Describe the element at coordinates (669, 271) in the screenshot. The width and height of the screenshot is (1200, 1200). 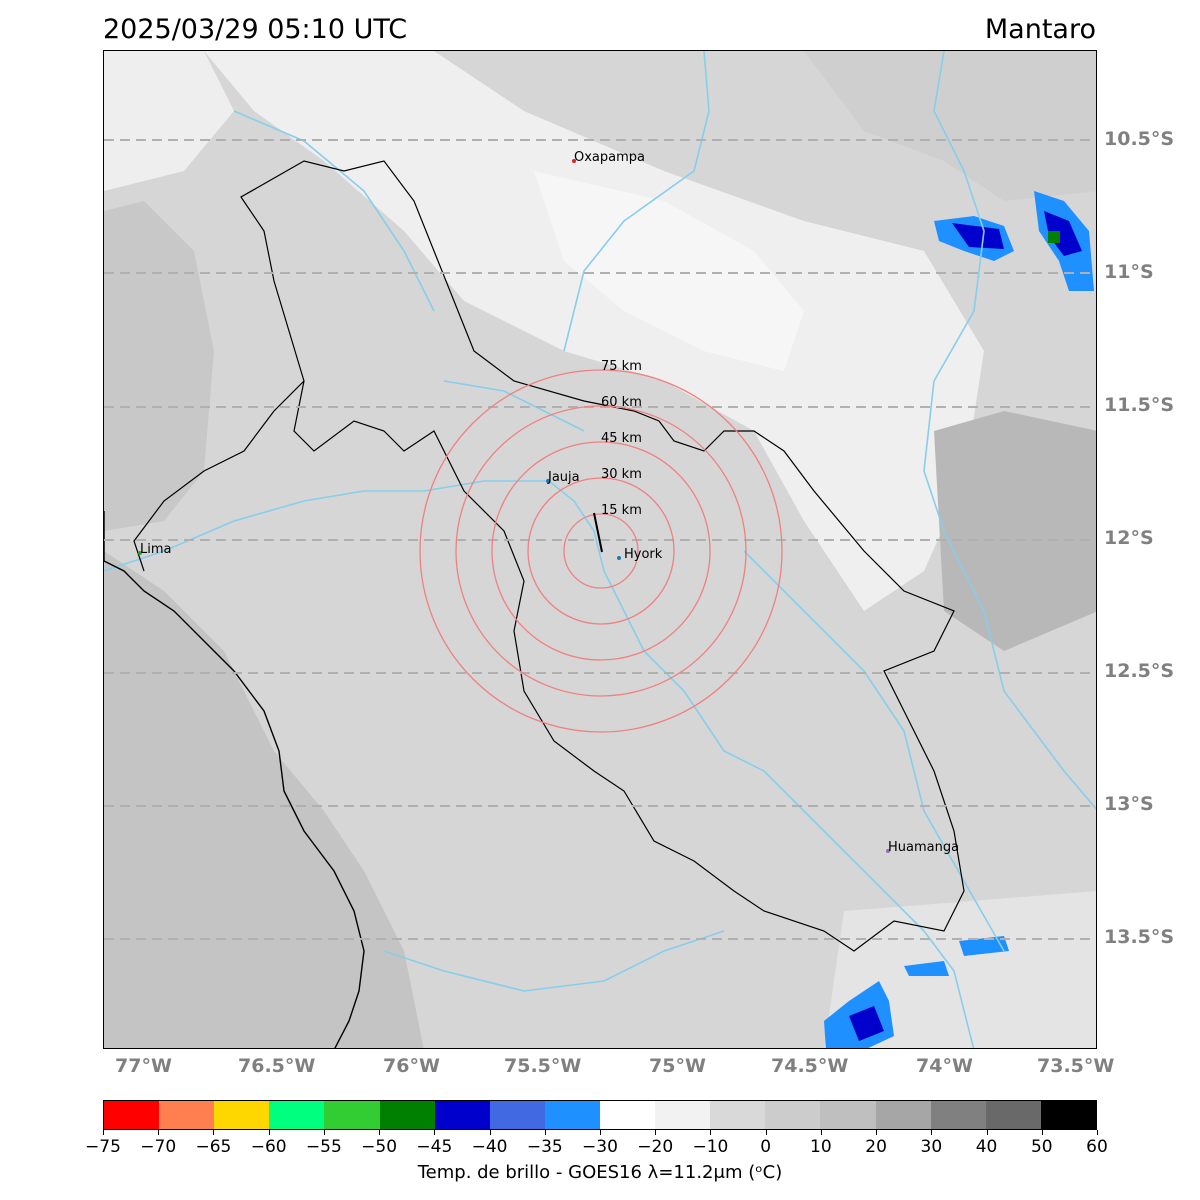
I see `cold-cloud-core` at that location.